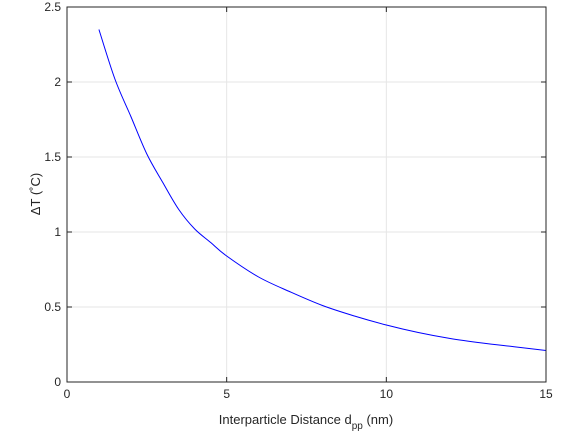 Image resolution: width=567 pixels, height=438 pixels. I want to click on x-tick-label: 10, so click(387, 394).